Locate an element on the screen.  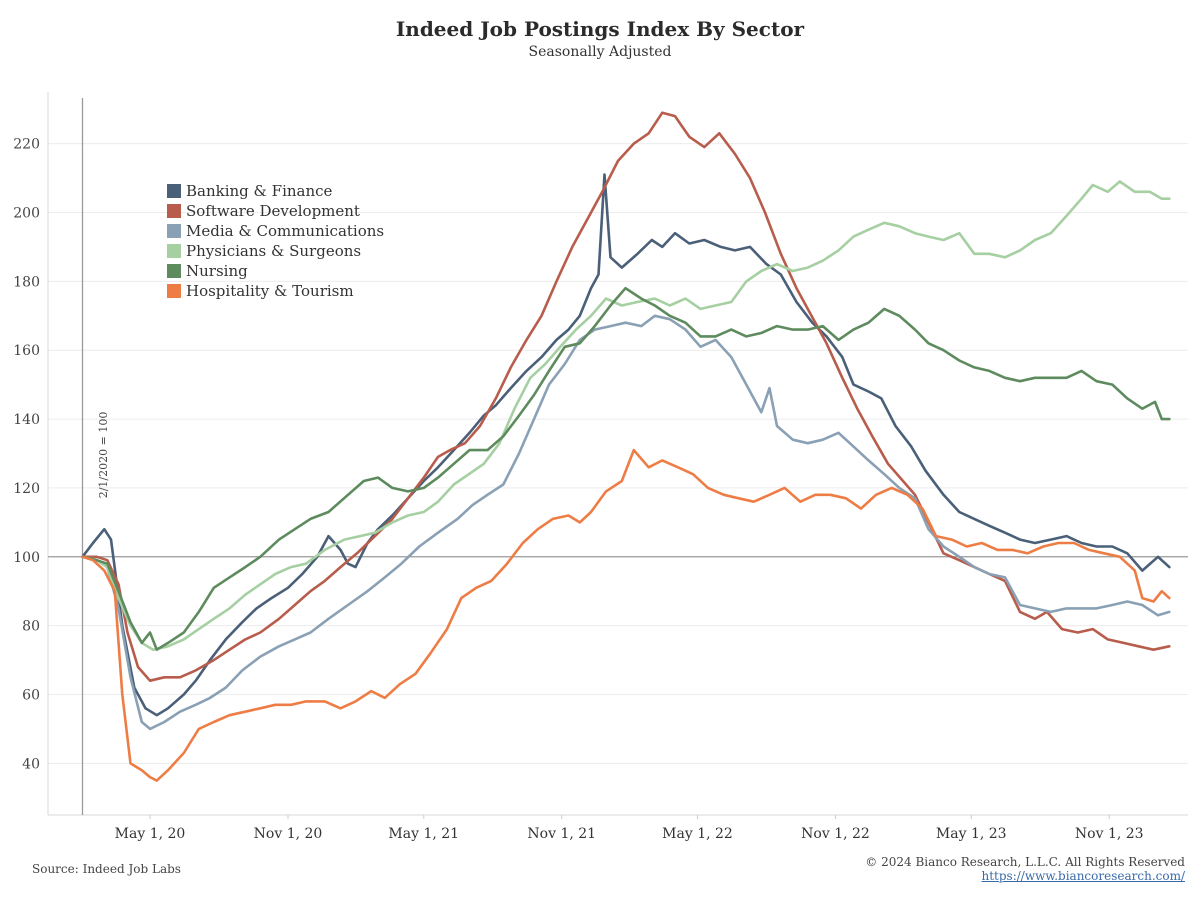
x-tick-label: May 1, 21 is located at coordinates (423, 834).